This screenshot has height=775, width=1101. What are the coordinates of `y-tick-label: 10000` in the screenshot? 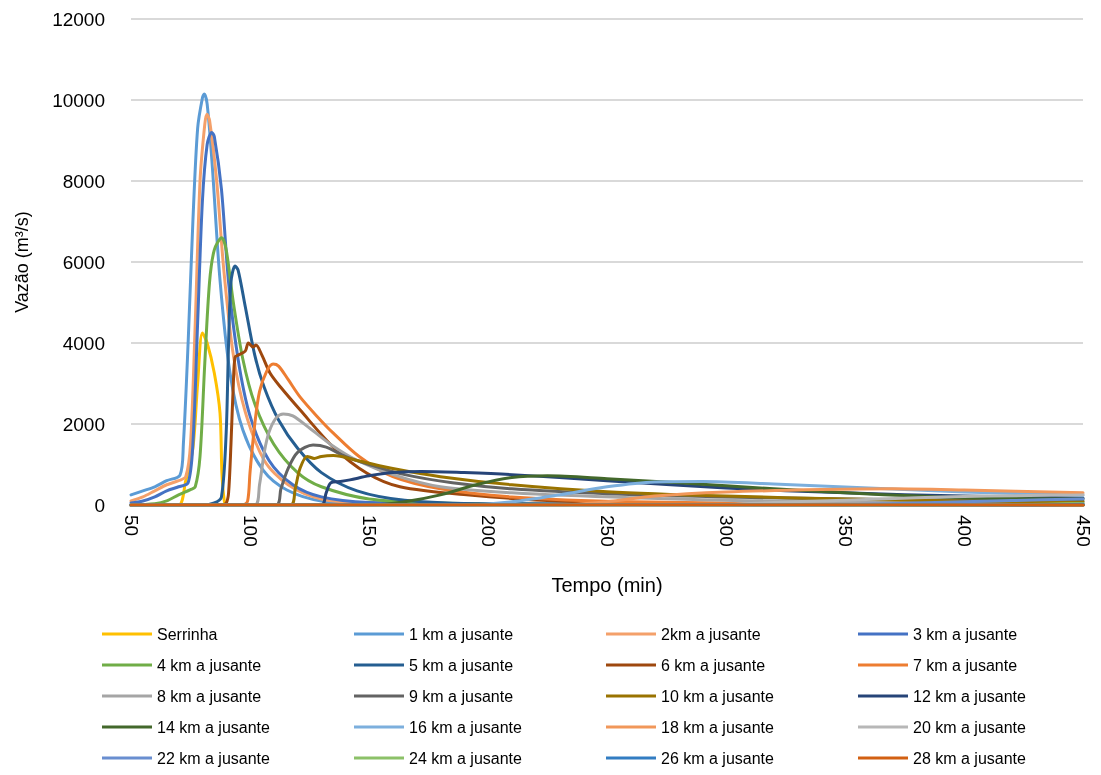 It's located at (78, 100).